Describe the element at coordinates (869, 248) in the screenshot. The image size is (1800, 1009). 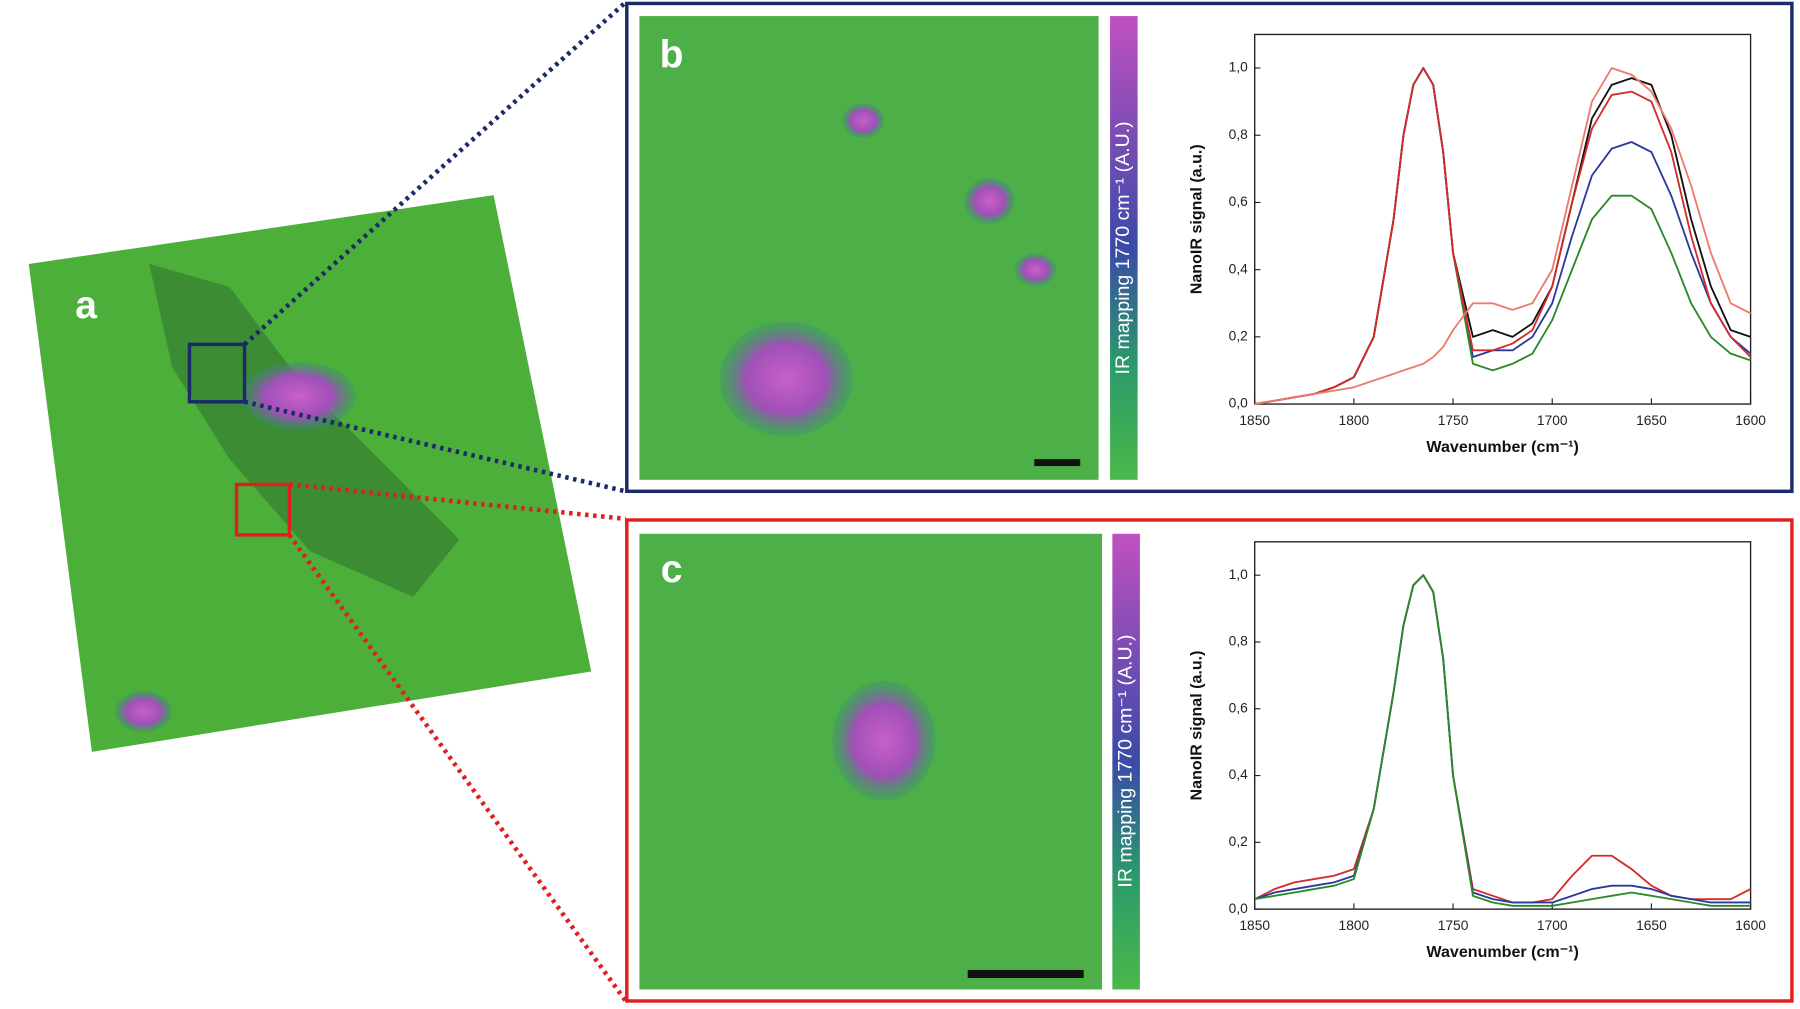
I see `ir-map` at that location.